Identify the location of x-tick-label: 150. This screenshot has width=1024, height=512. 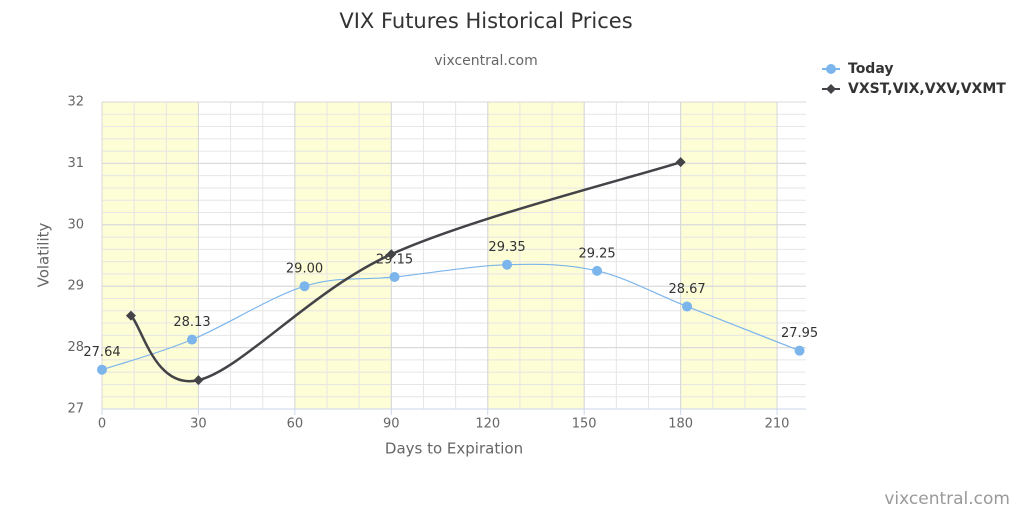
(584, 424).